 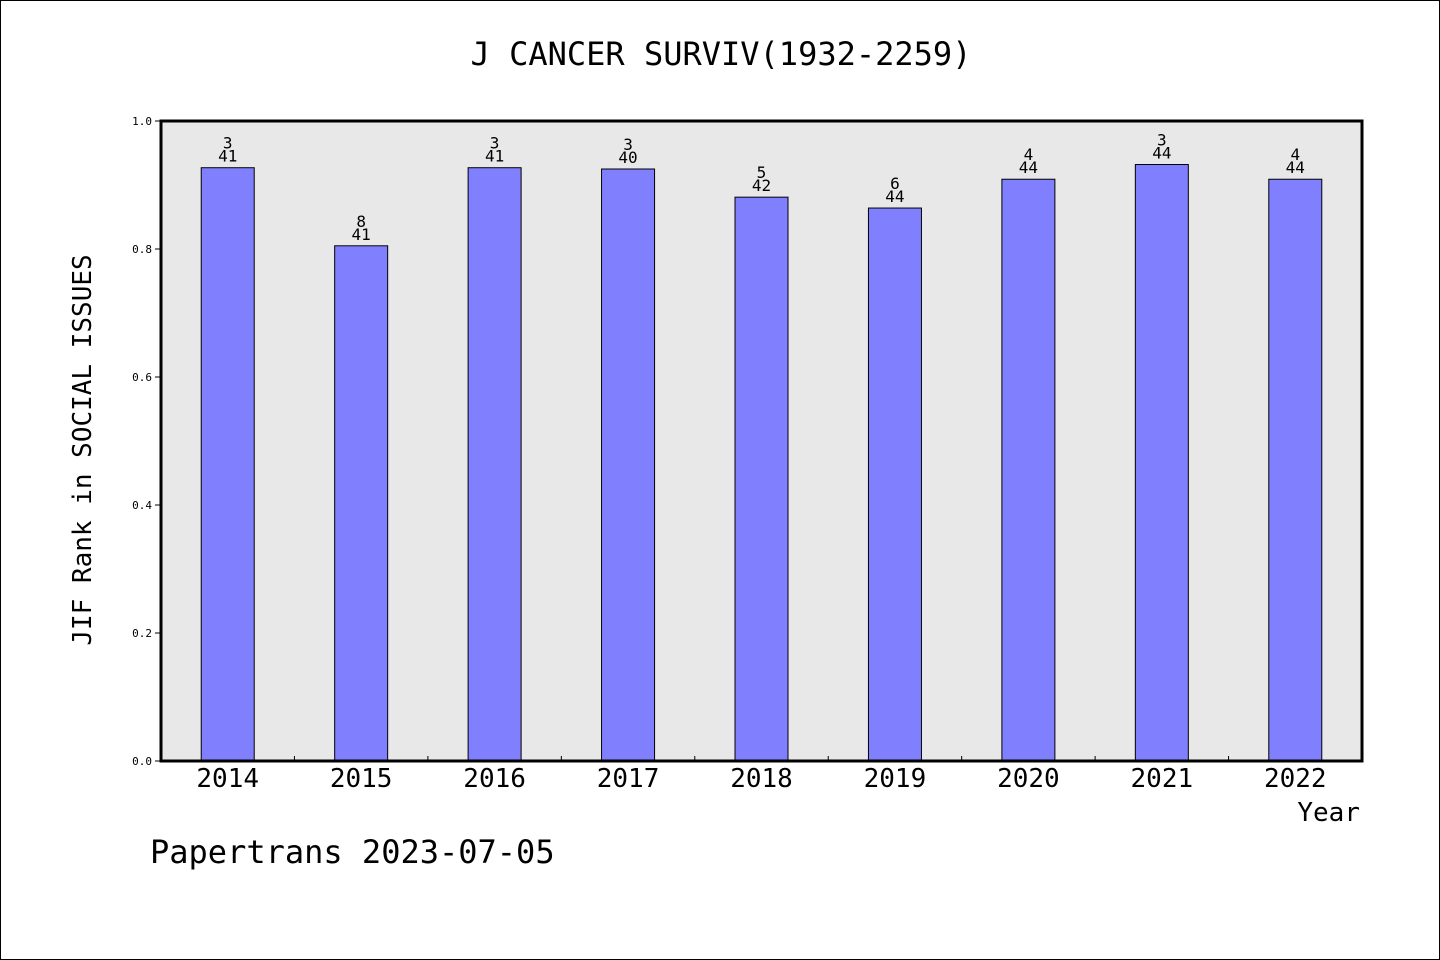 What do you see at coordinates (142, 121) in the screenshot?
I see `y-tick-label-1.0: 1.0` at bounding box center [142, 121].